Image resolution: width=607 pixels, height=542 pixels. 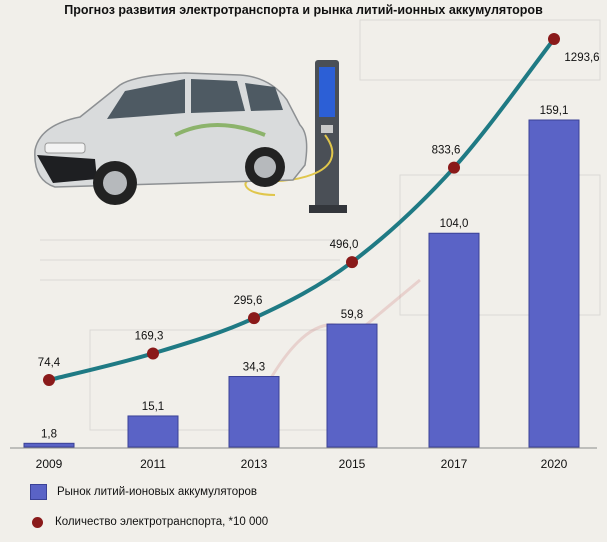 I want to click on x-tick-label: 2020, so click(x=554, y=464).